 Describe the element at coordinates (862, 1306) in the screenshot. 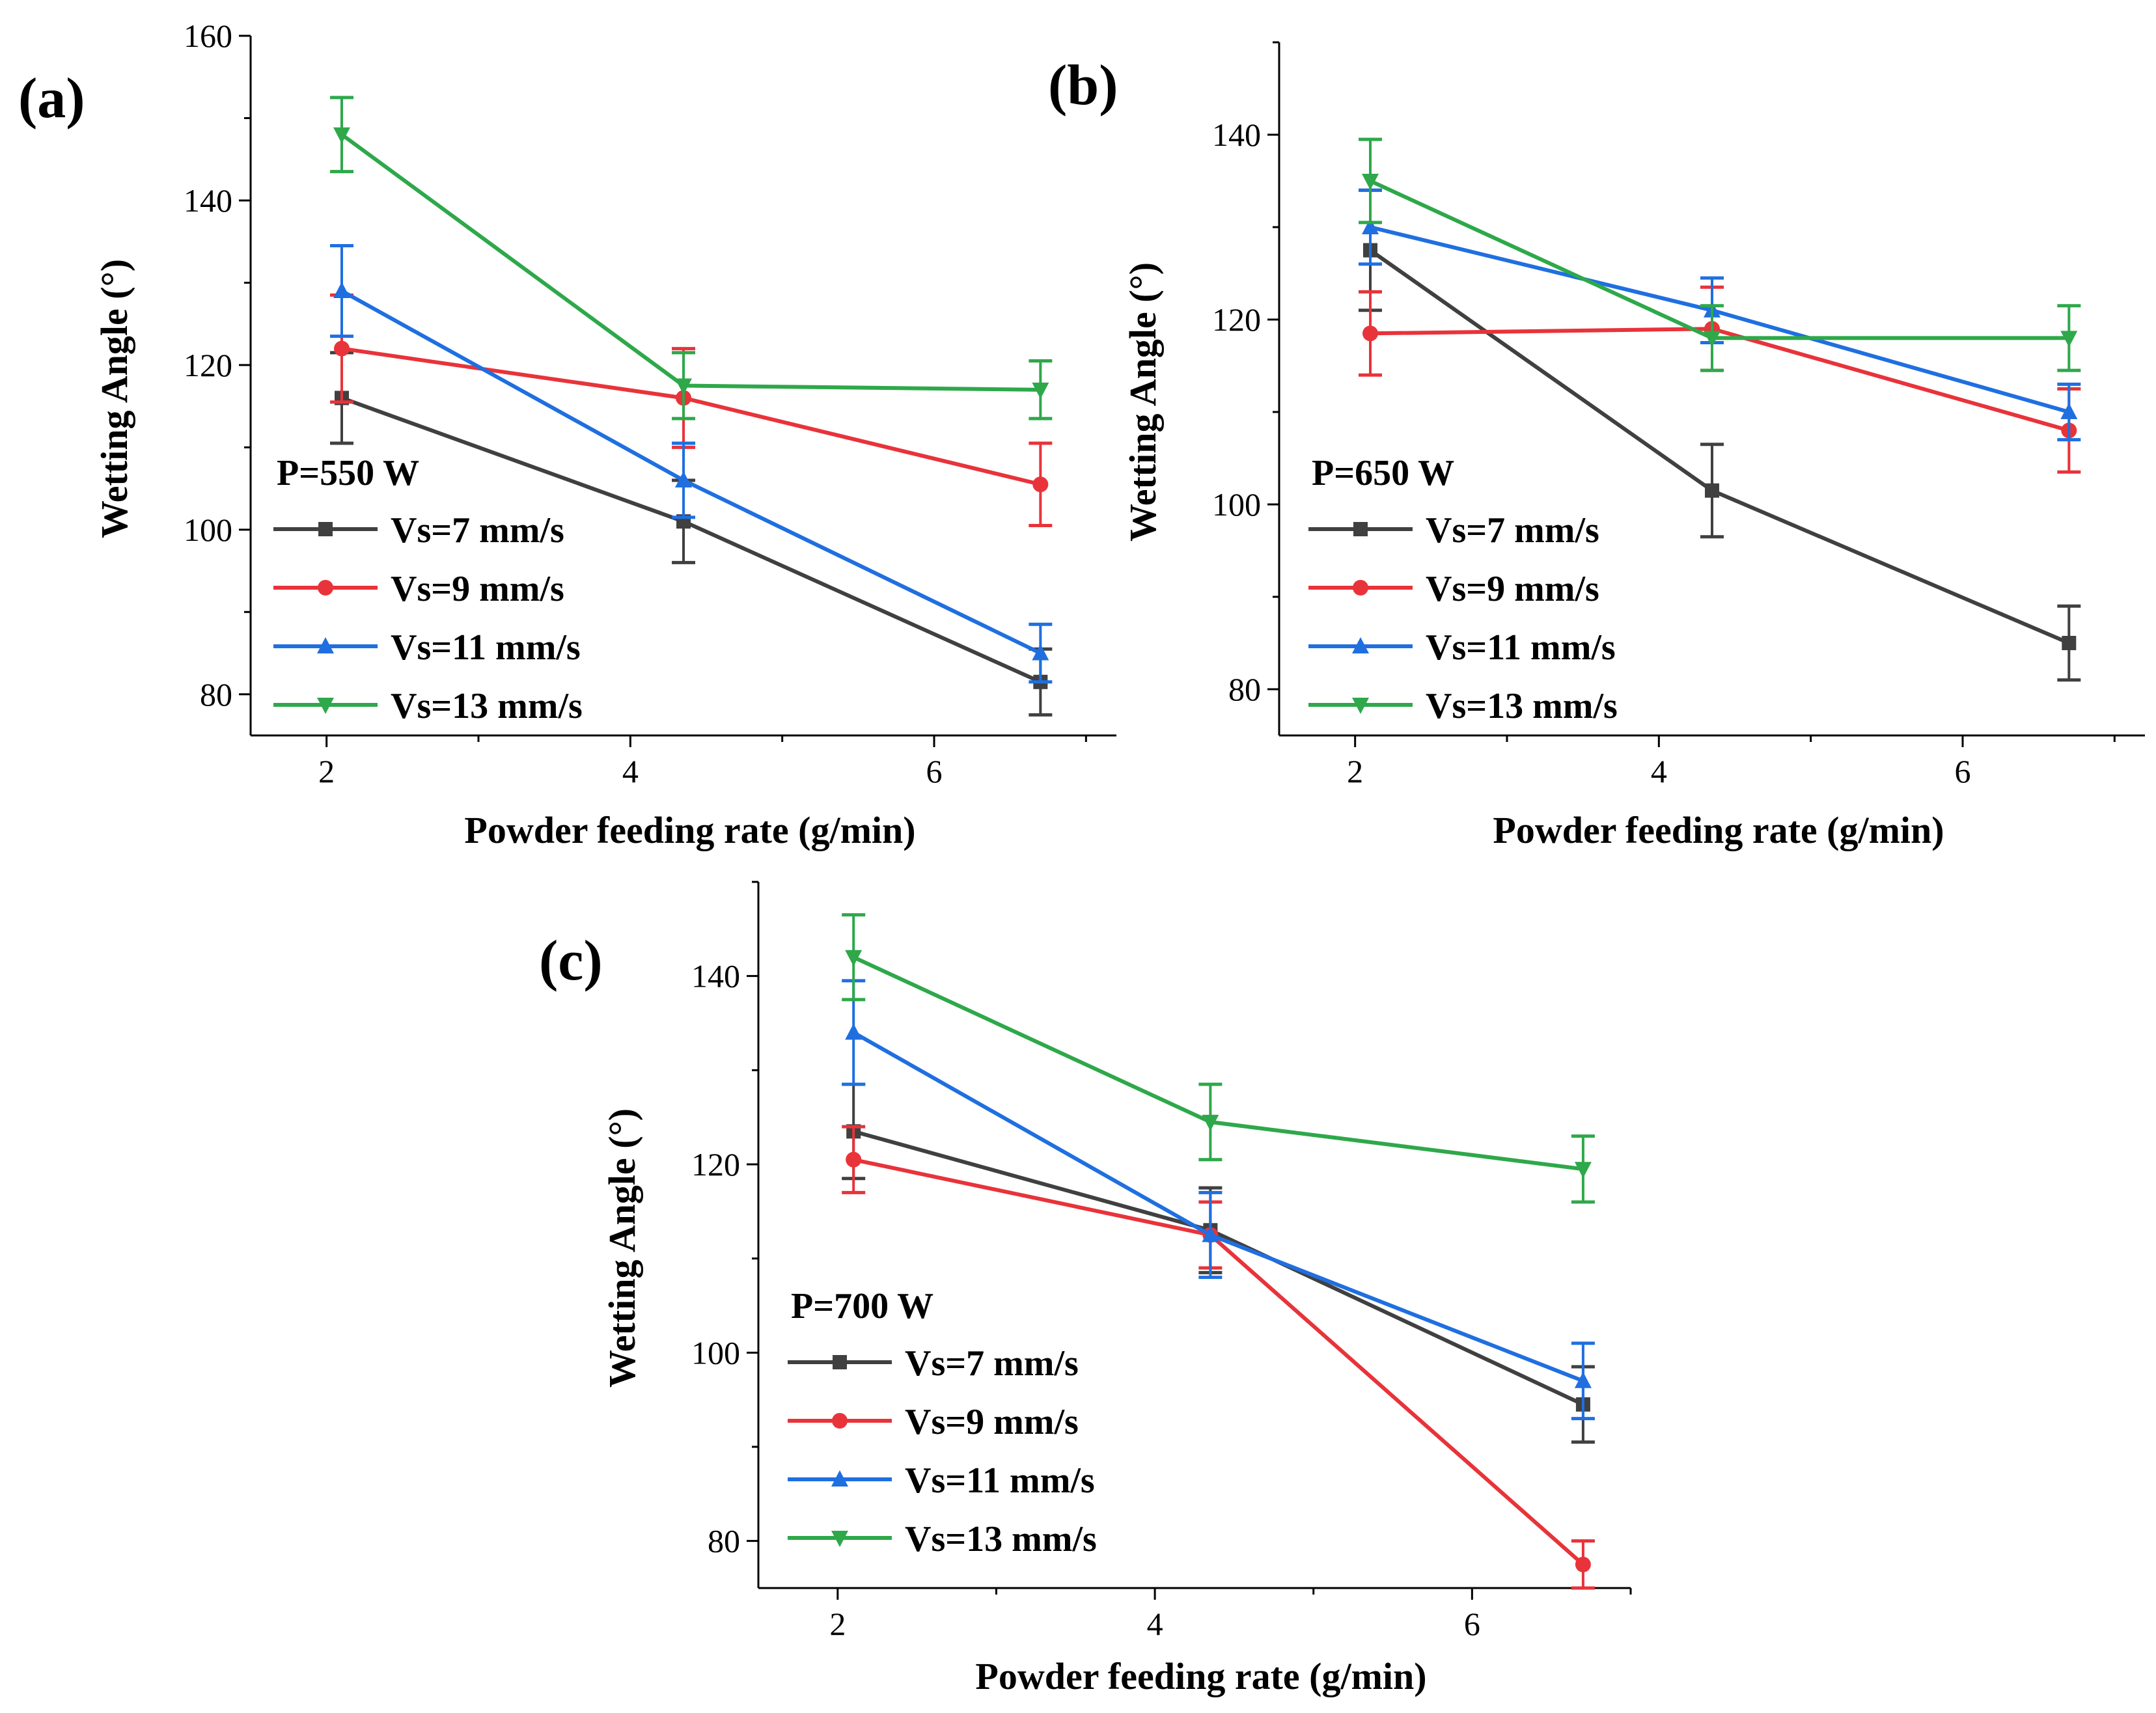

I see `legend-title: P=700 W` at that location.